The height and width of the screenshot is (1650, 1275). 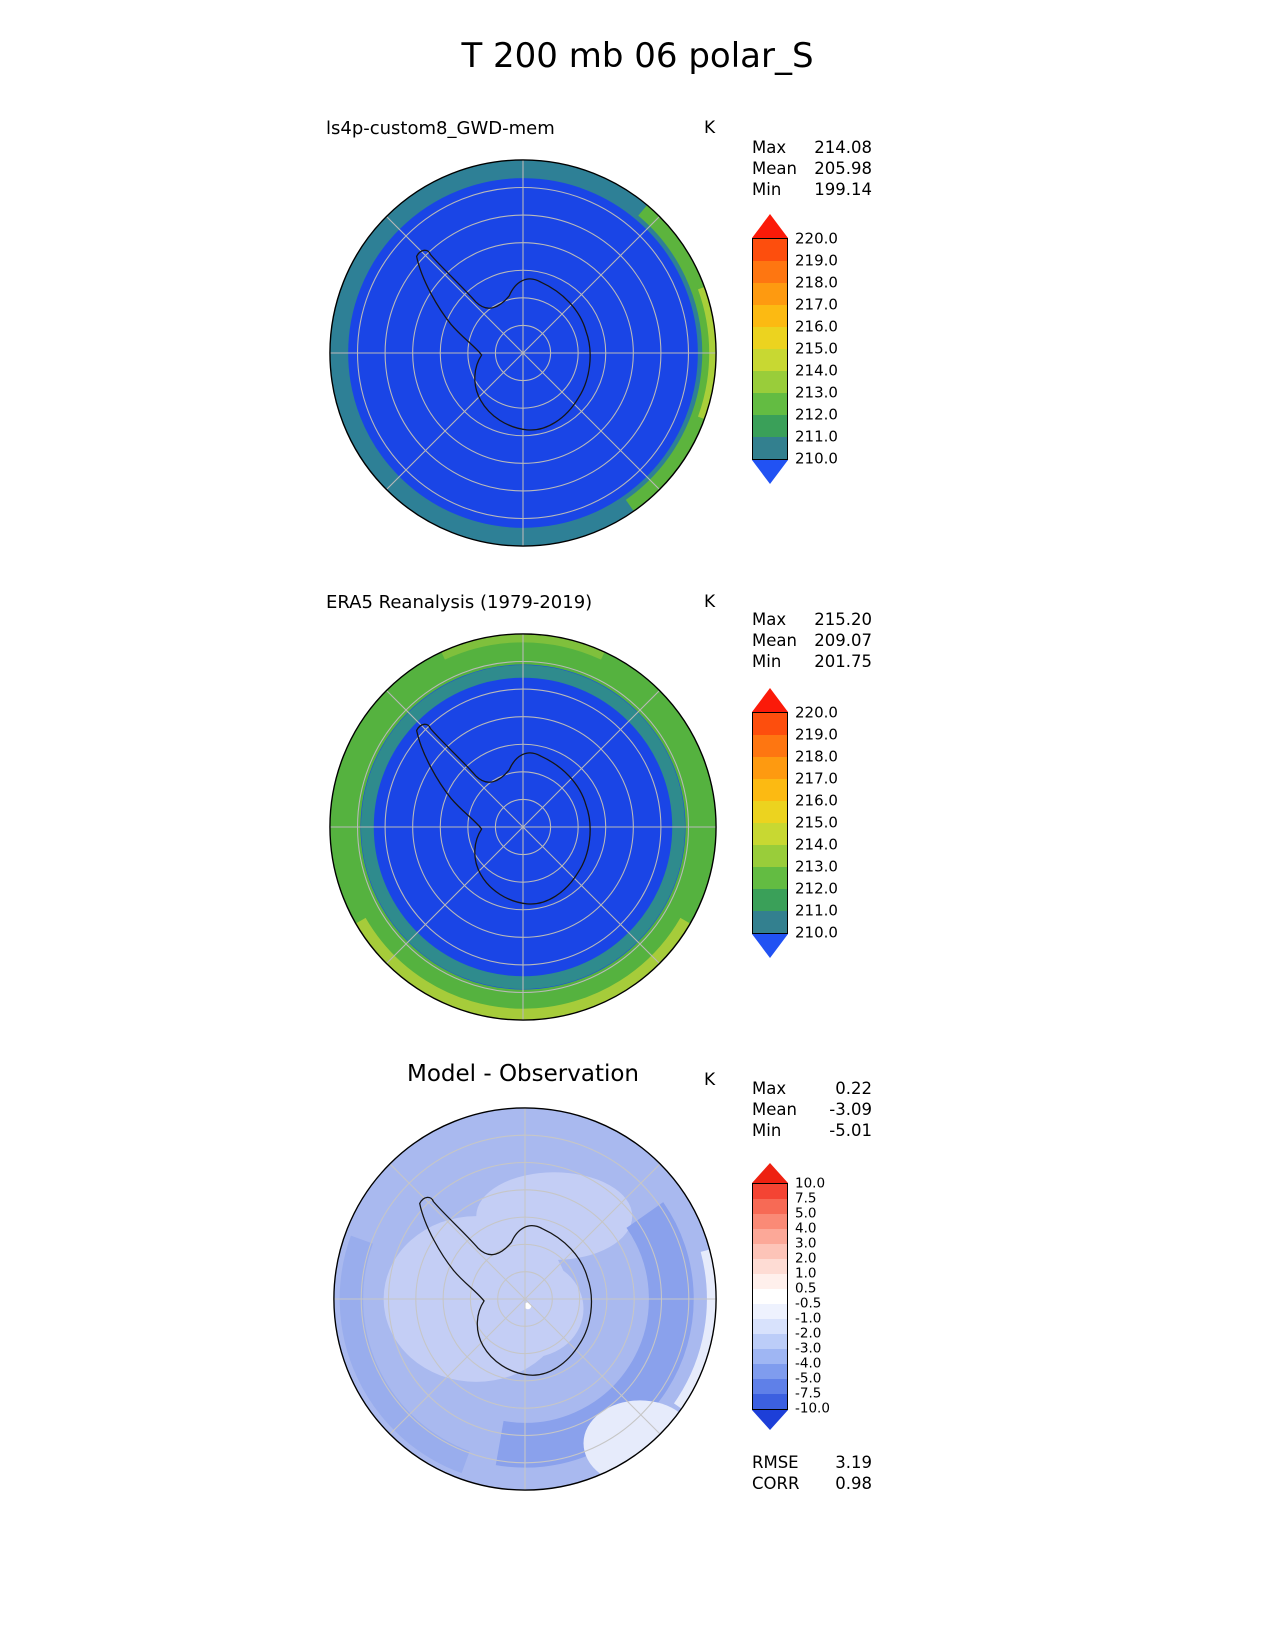 I want to click on colorbar-tick-label: -7.5, so click(x=808, y=1393).